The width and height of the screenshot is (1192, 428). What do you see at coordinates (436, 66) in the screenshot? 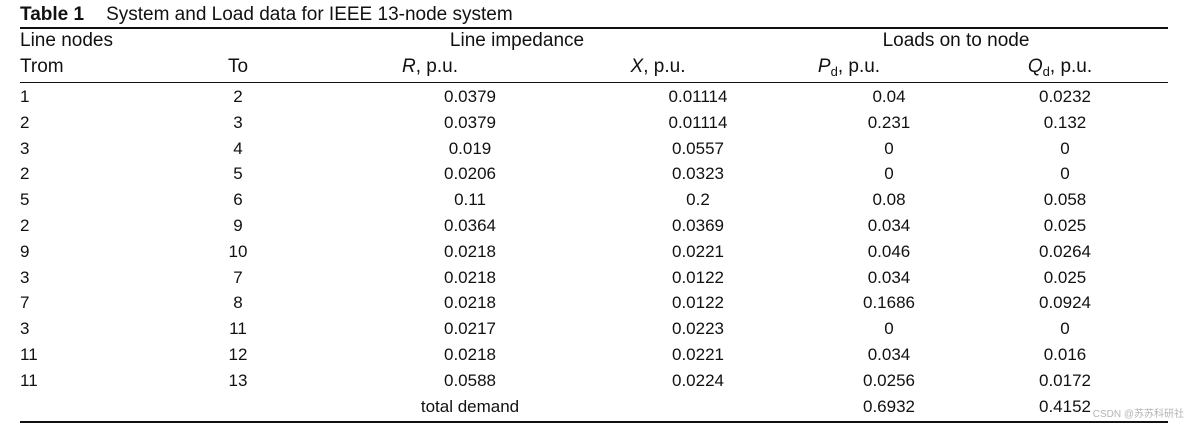
I see `header-col-r-unit: , p.u.` at bounding box center [436, 66].